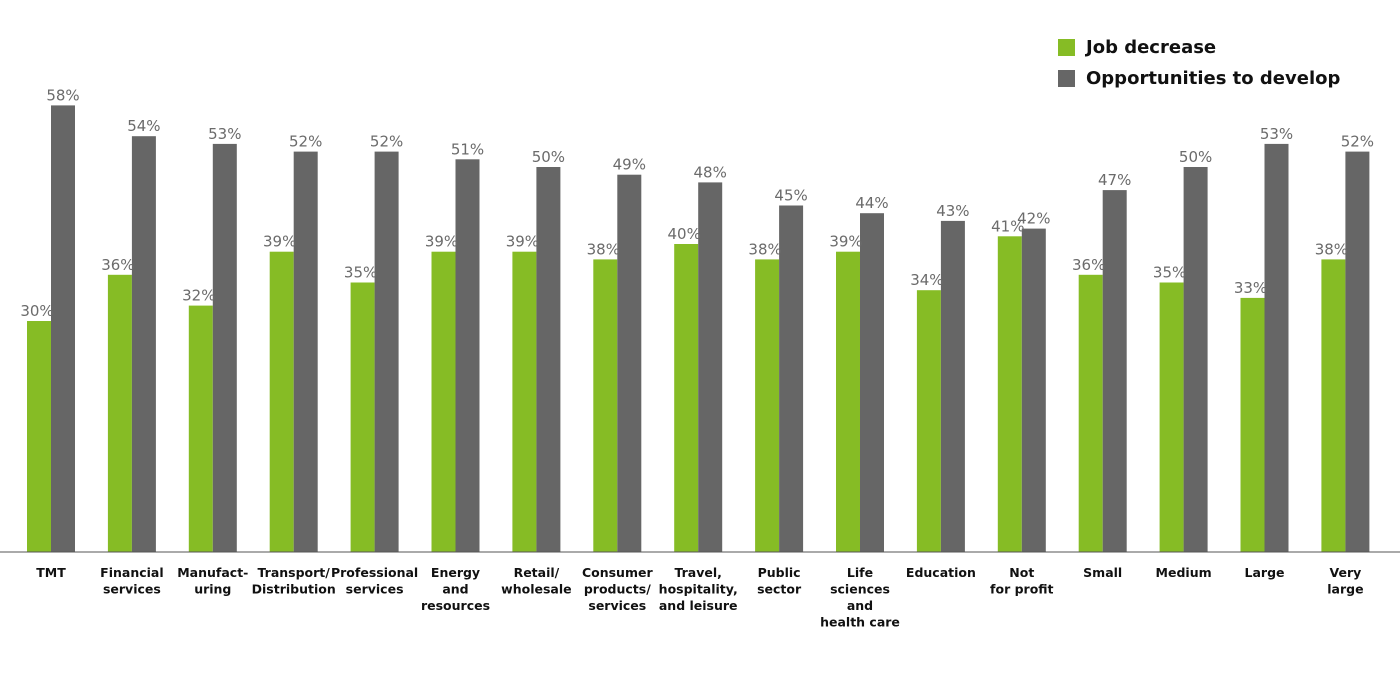 This screenshot has width=1400, height=700. What do you see at coordinates (198, 296) in the screenshot?
I see `value-label-manufact-uring-job-decrease: 32%` at bounding box center [198, 296].